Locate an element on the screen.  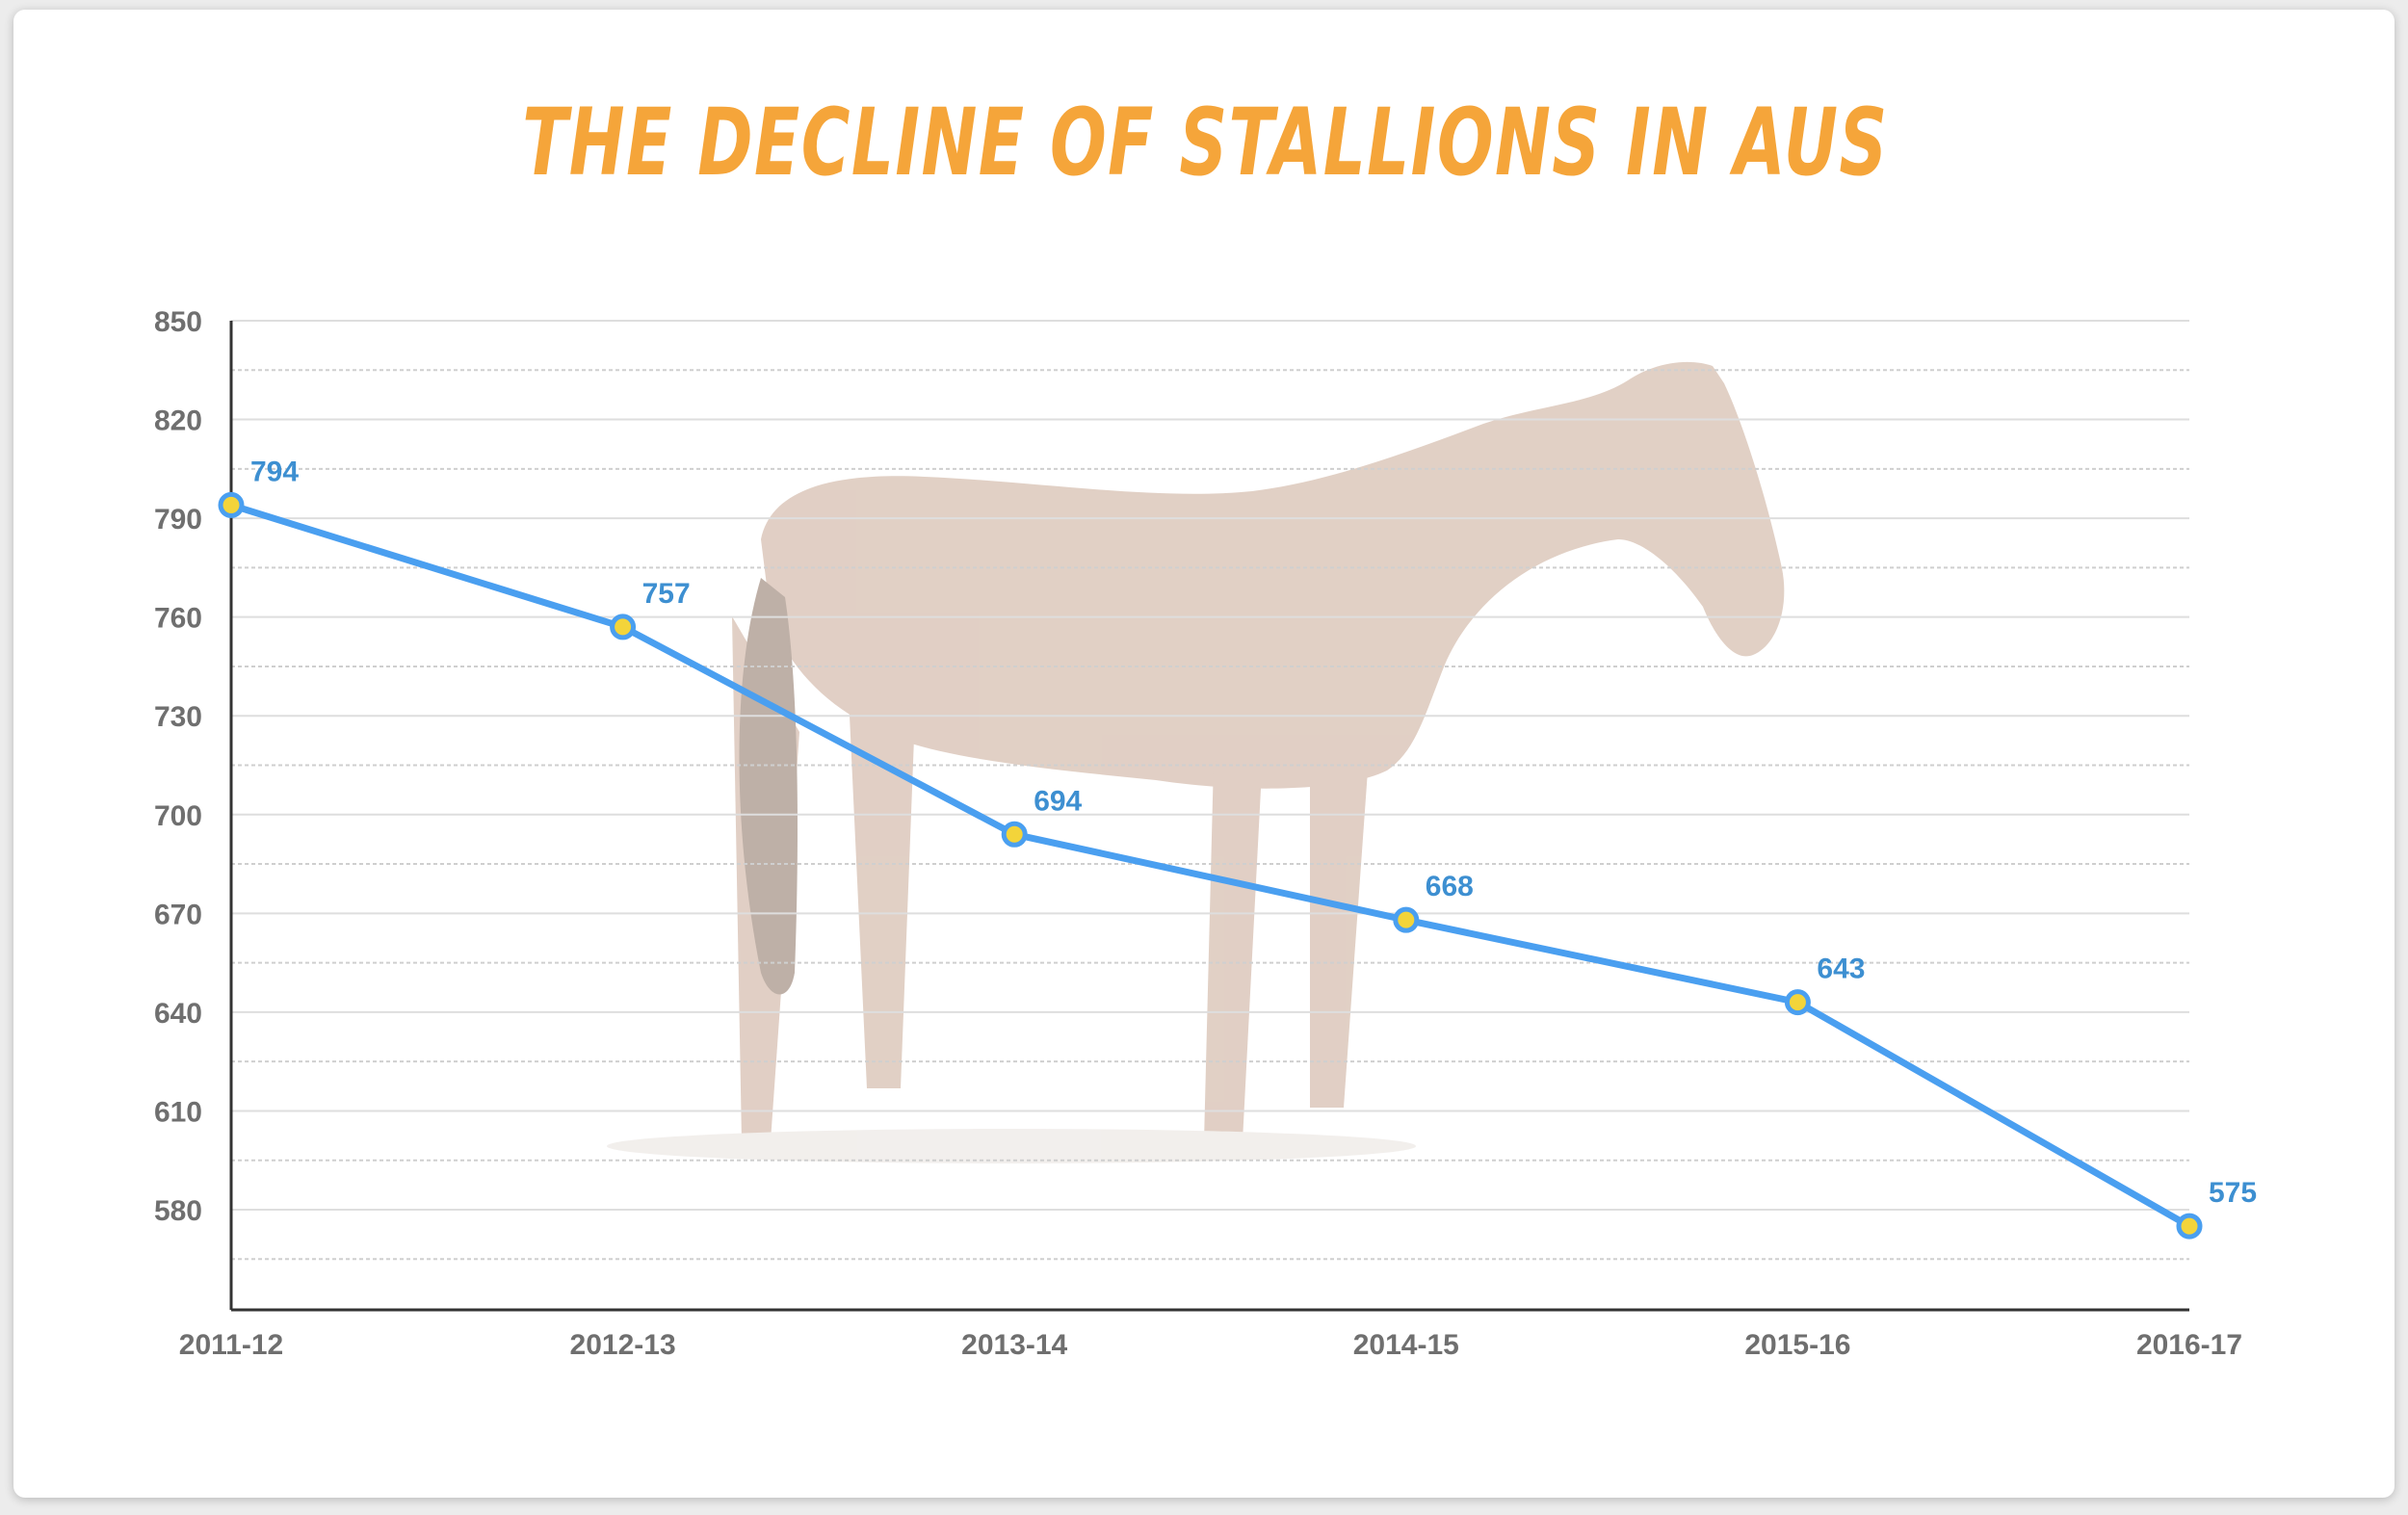
x-tick-label: 2014-15 is located at coordinates (1406, 1345).